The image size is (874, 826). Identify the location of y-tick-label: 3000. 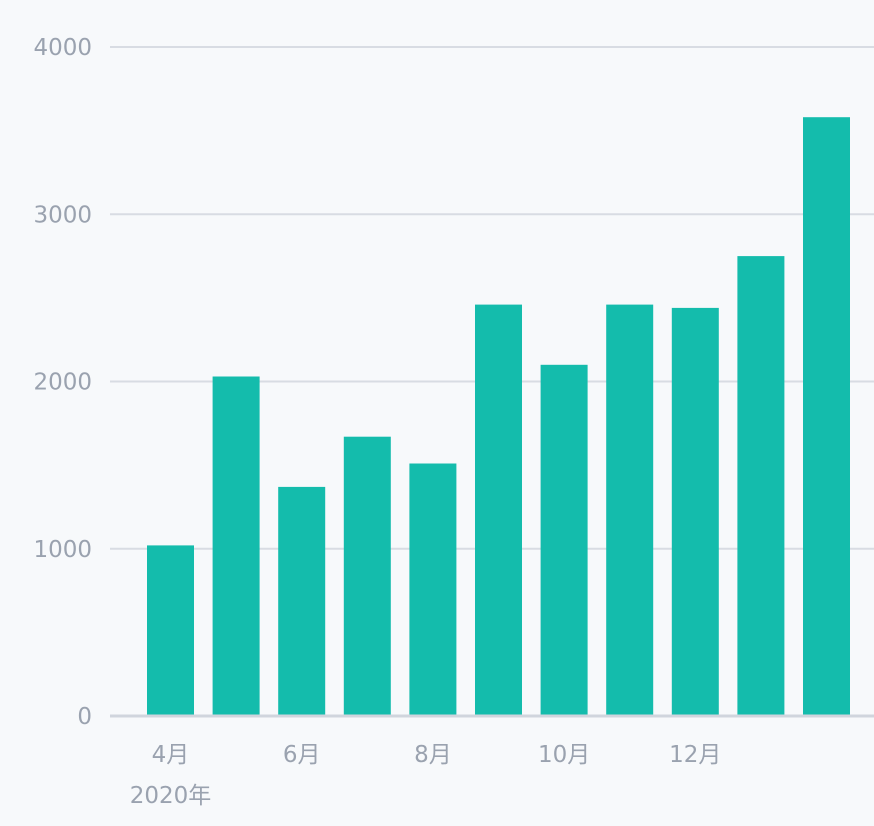
(62, 215).